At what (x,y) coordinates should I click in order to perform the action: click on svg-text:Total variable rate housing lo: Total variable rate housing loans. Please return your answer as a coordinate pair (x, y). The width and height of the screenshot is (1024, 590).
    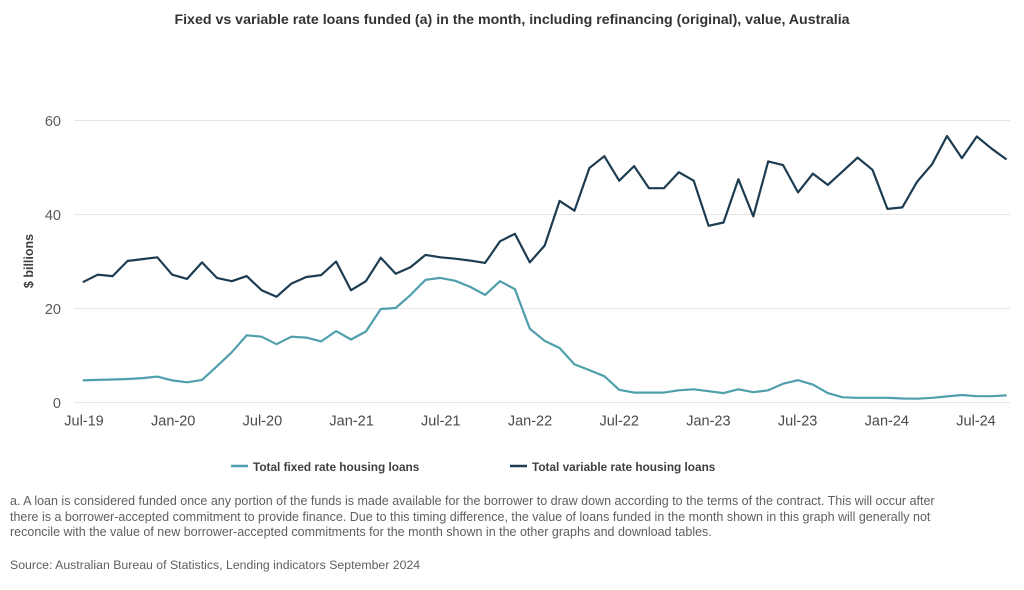
    Looking at the image, I should click on (624, 467).